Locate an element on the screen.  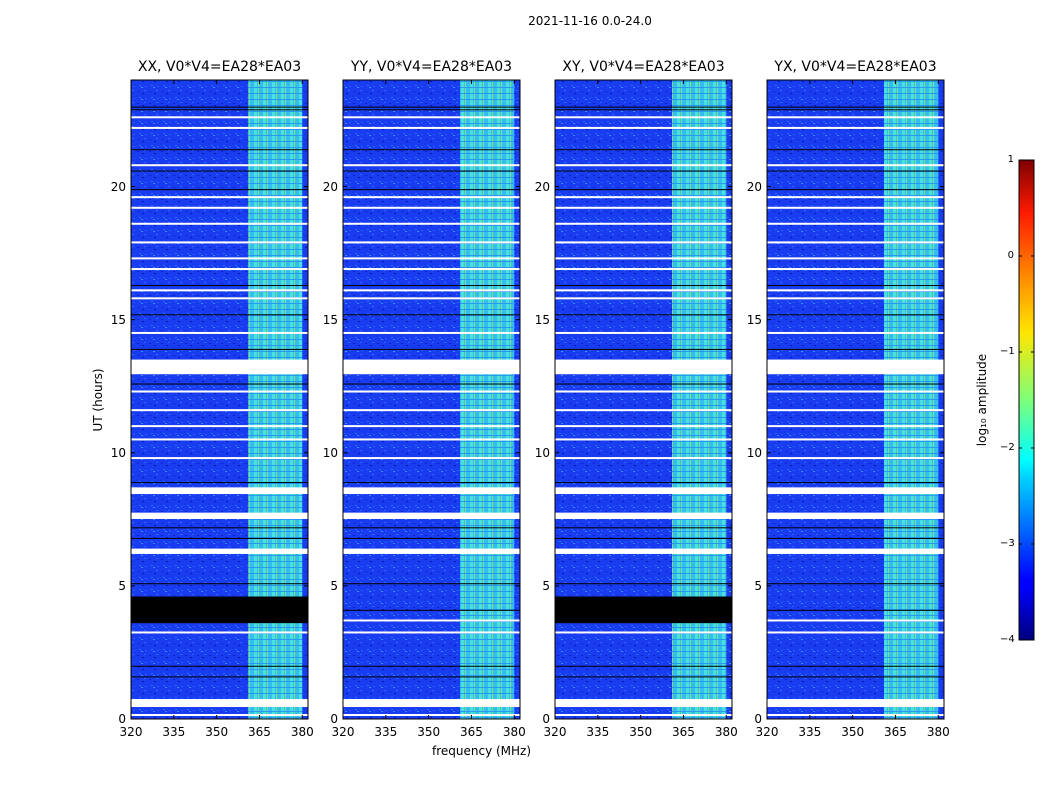
panel-title-xy: XY, V0*V4=EA28*EA03 is located at coordinates (643, 67).